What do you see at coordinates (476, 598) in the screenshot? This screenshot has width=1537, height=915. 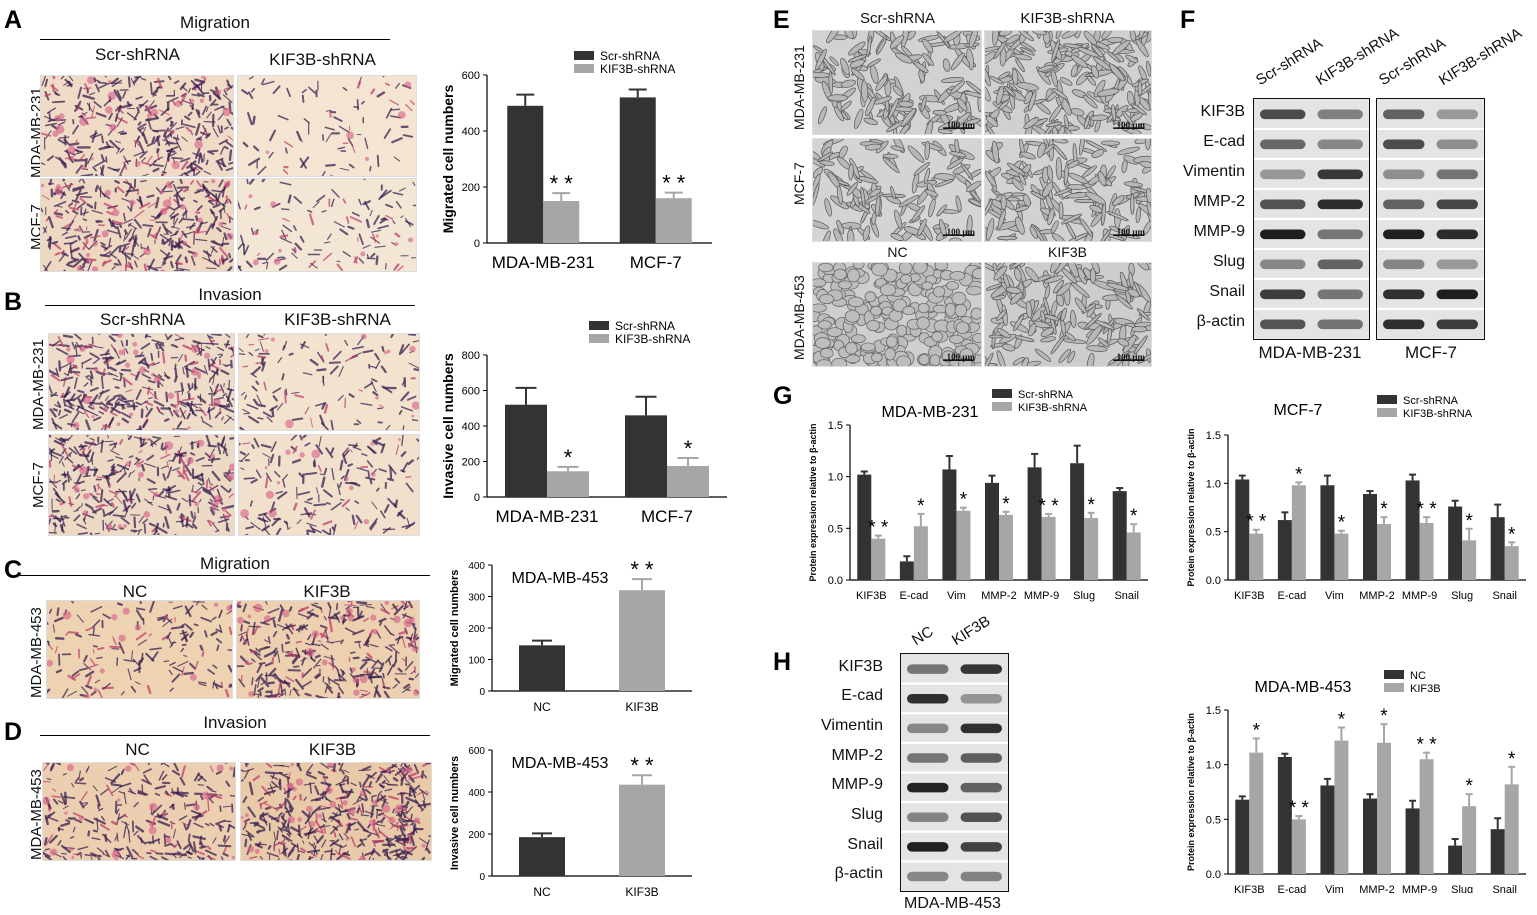 I see `y-tick-label: 300` at bounding box center [476, 598].